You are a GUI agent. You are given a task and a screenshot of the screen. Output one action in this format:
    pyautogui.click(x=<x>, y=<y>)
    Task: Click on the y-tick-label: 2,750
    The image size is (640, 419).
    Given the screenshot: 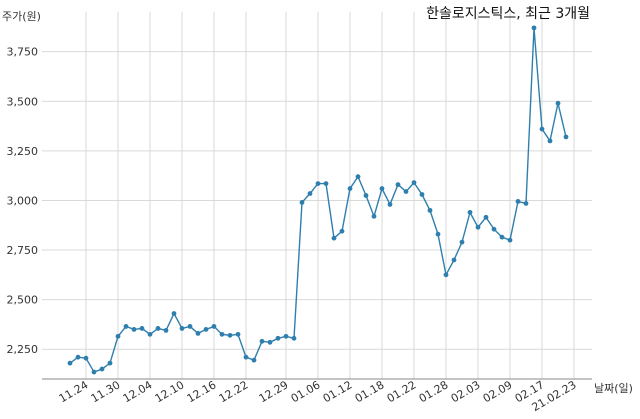 What is the action you would take?
    pyautogui.click(x=23, y=250)
    